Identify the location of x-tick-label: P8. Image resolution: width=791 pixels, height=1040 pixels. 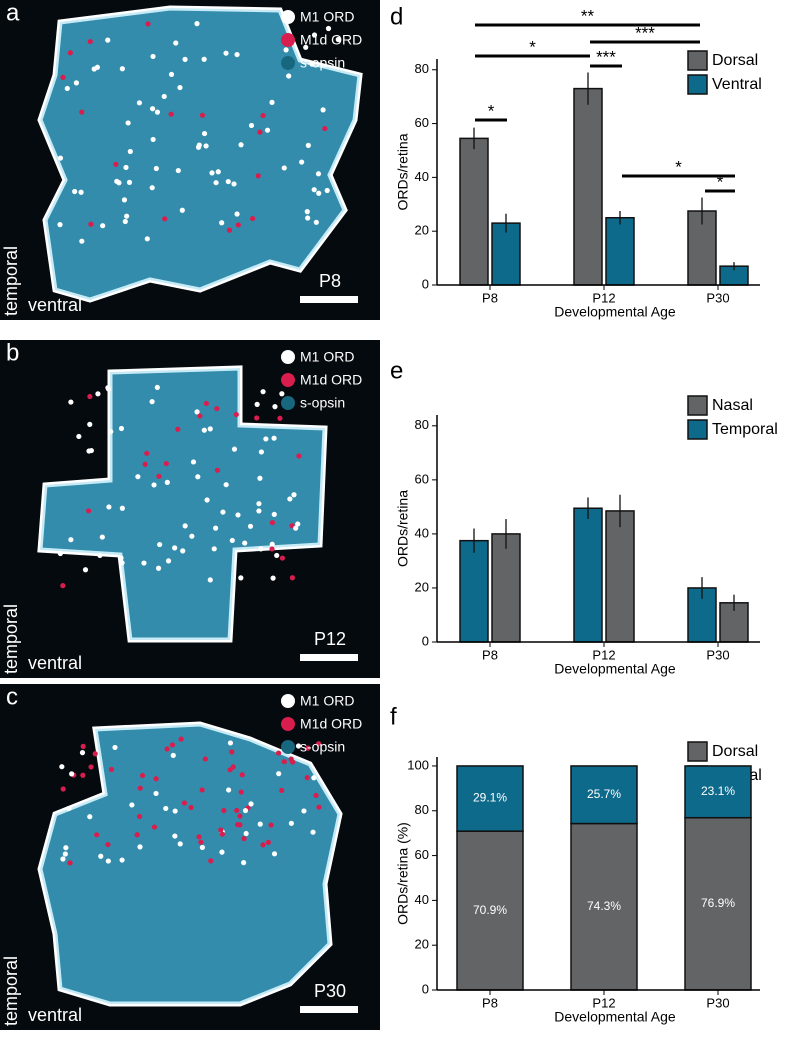
(490, 297).